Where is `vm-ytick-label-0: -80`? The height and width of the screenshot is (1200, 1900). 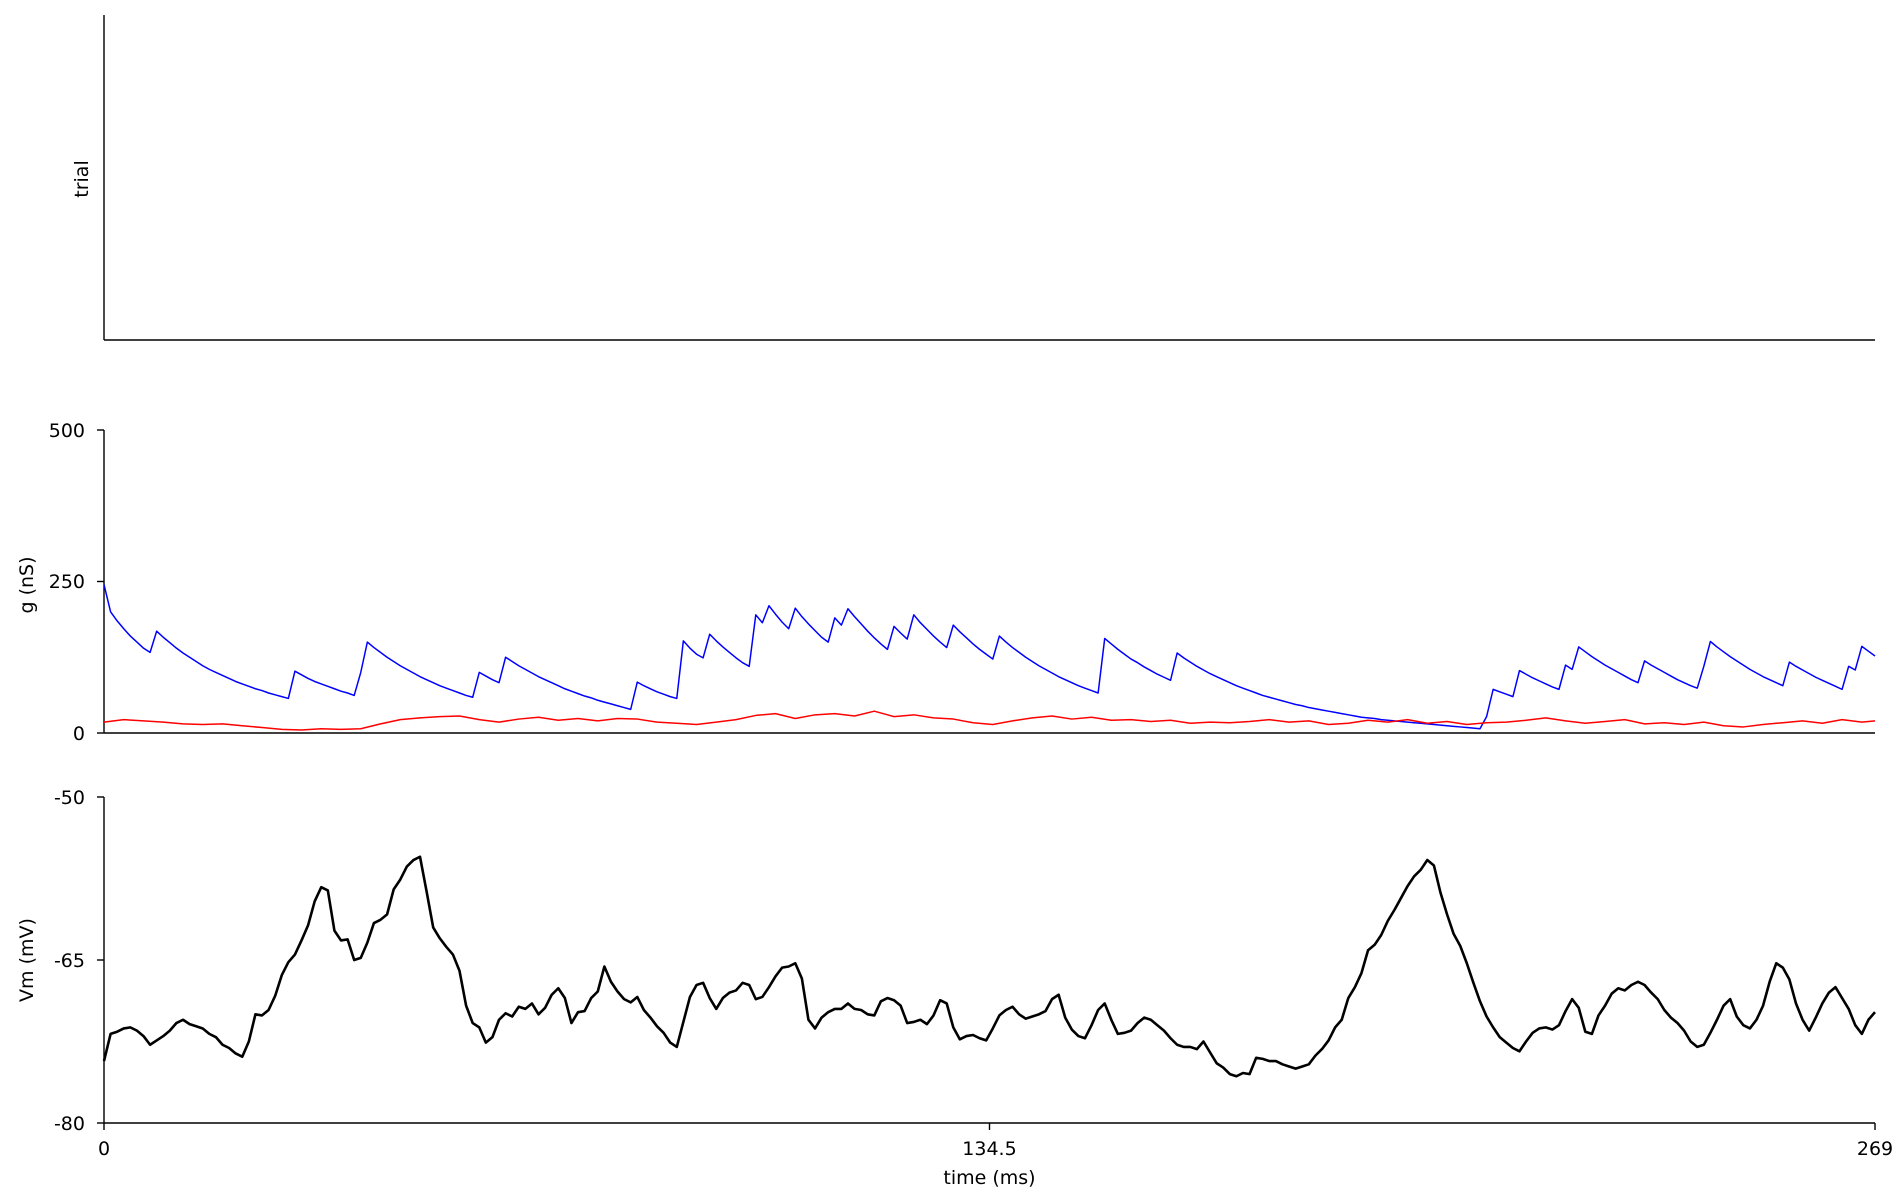 vm-ytick-label-0: -80 is located at coordinates (69, 1124).